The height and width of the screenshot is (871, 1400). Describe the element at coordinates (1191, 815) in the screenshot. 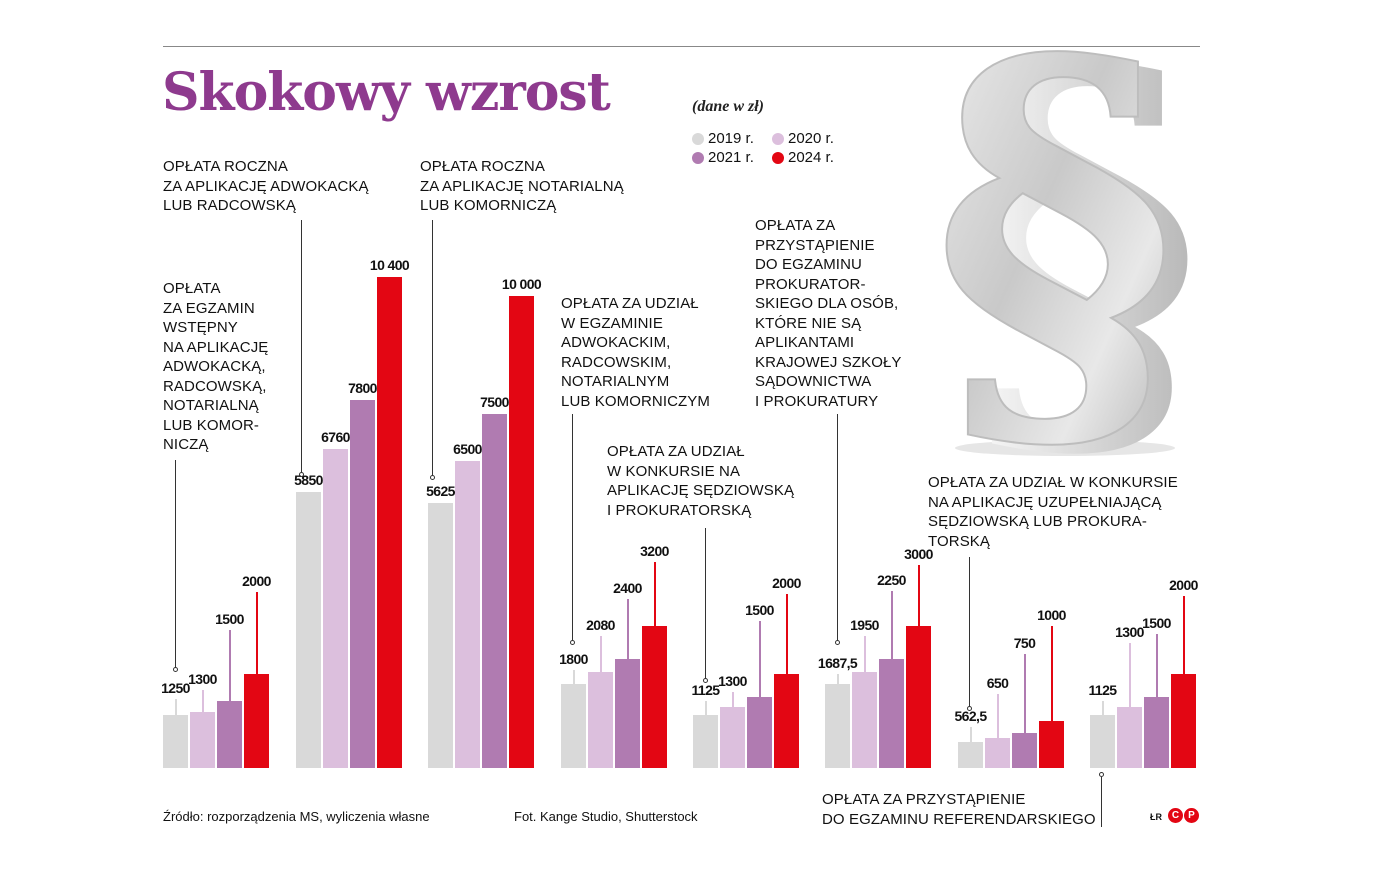

I see `logo-p-icon: P` at that location.